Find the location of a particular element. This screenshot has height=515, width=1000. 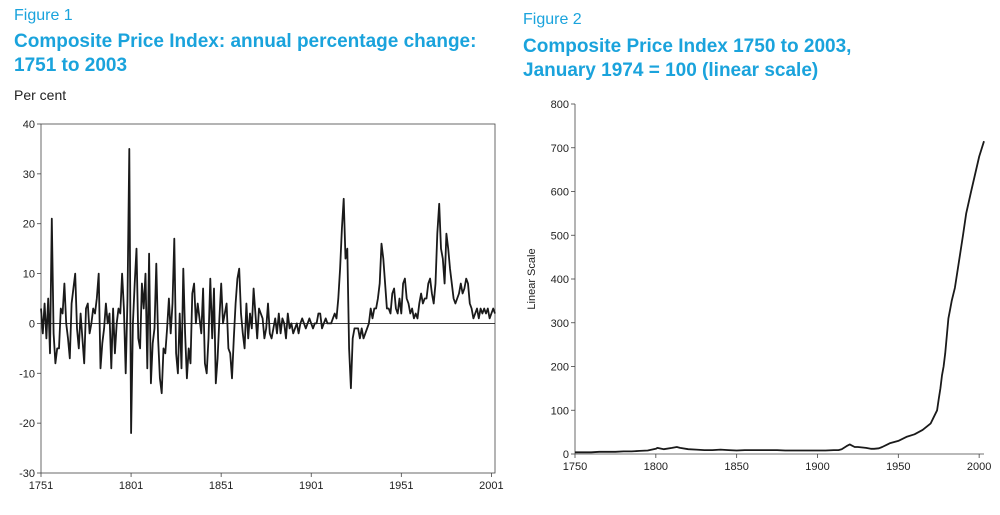

x-tick-label: 2001 is located at coordinates (491, 486).